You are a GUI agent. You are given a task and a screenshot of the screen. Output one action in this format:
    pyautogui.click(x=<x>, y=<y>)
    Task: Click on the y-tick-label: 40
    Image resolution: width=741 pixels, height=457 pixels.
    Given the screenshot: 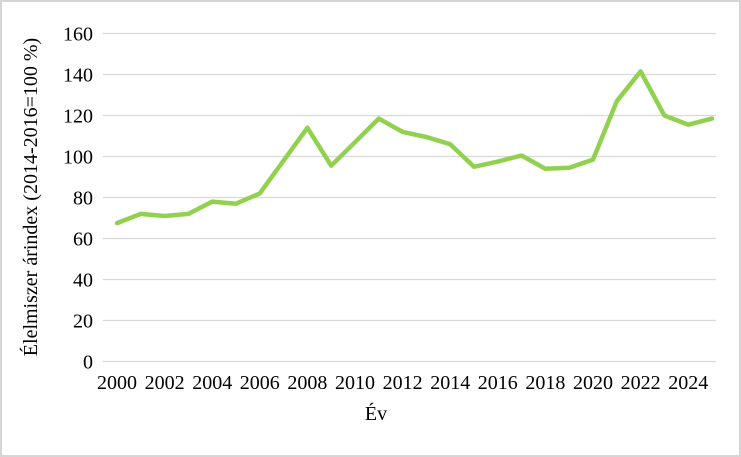 What is the action you would take?
    pyautogui.click(x=83, y=281)
    